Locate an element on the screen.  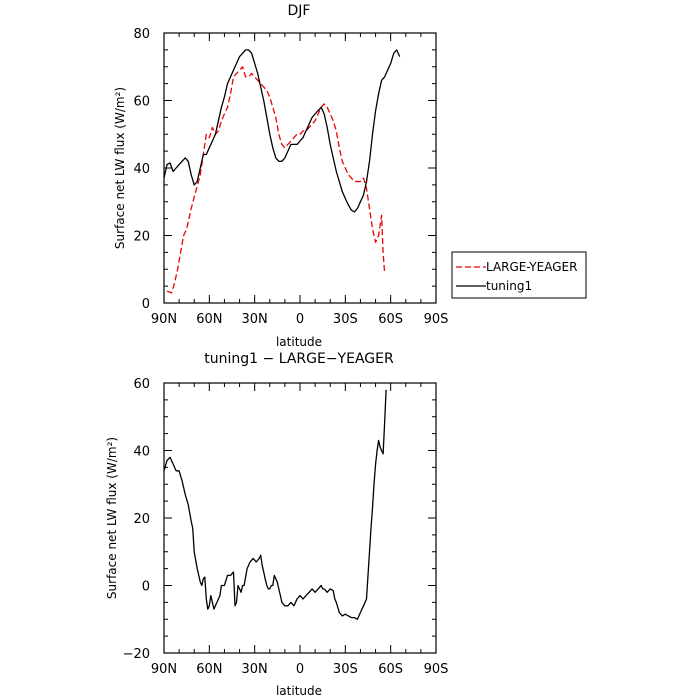
bottom-y-tick-label: 0 is located at coordinates (146, 587).